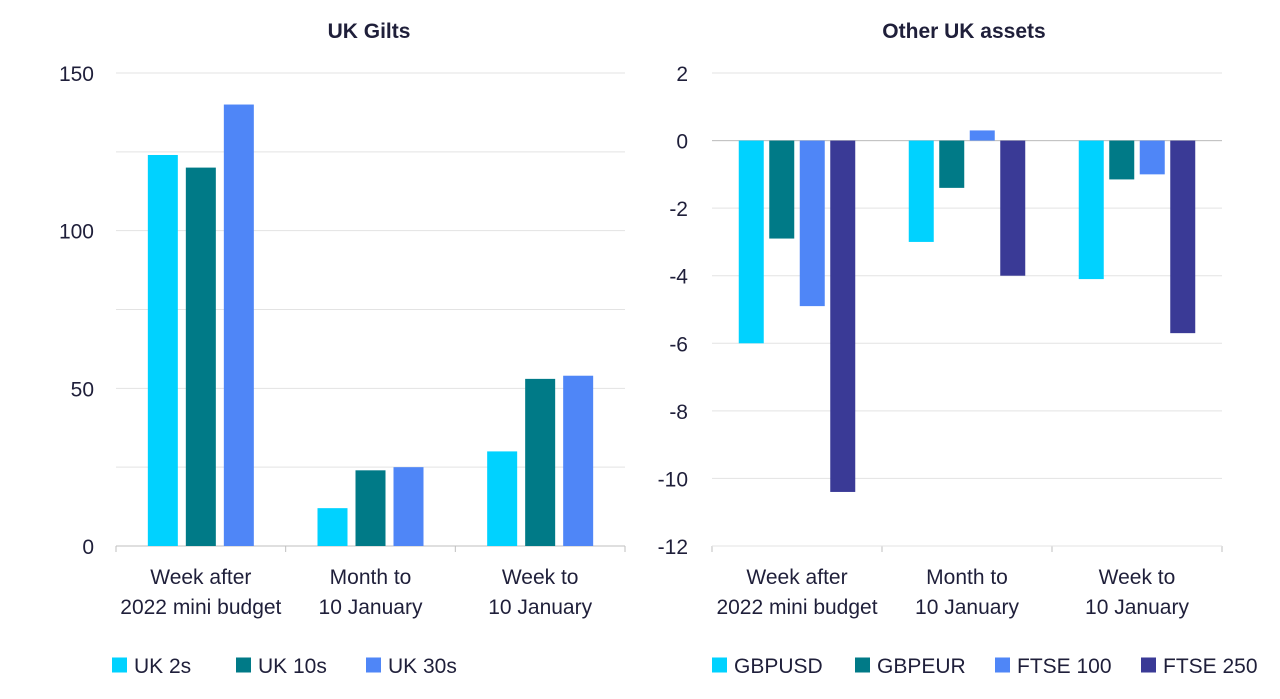 The height and width of the screenshot is (699, 1280). What do you see at coordinates (422, 666) in the screenshot?
I see `legend-label: UK 30s` at bounding box center [422, 666].